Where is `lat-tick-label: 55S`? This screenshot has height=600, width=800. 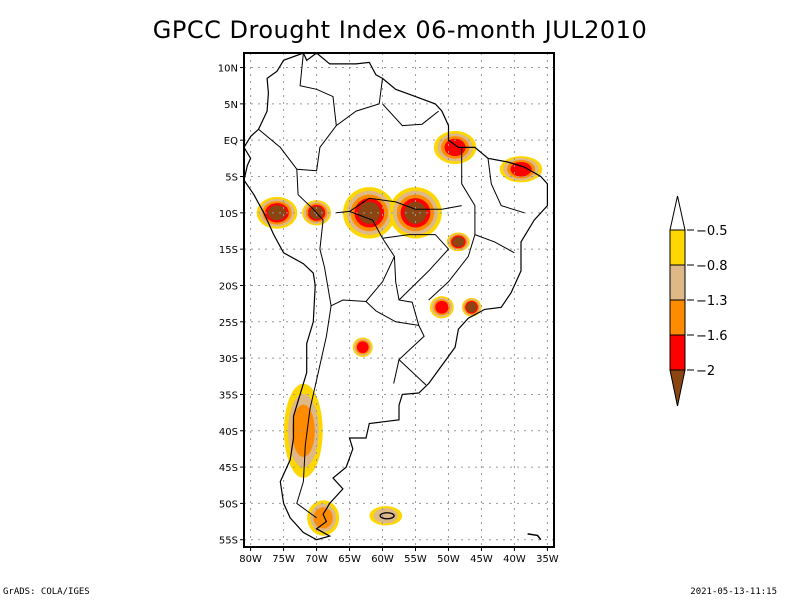 lat-tick-label: 55S is located at coordinates (228, 541).